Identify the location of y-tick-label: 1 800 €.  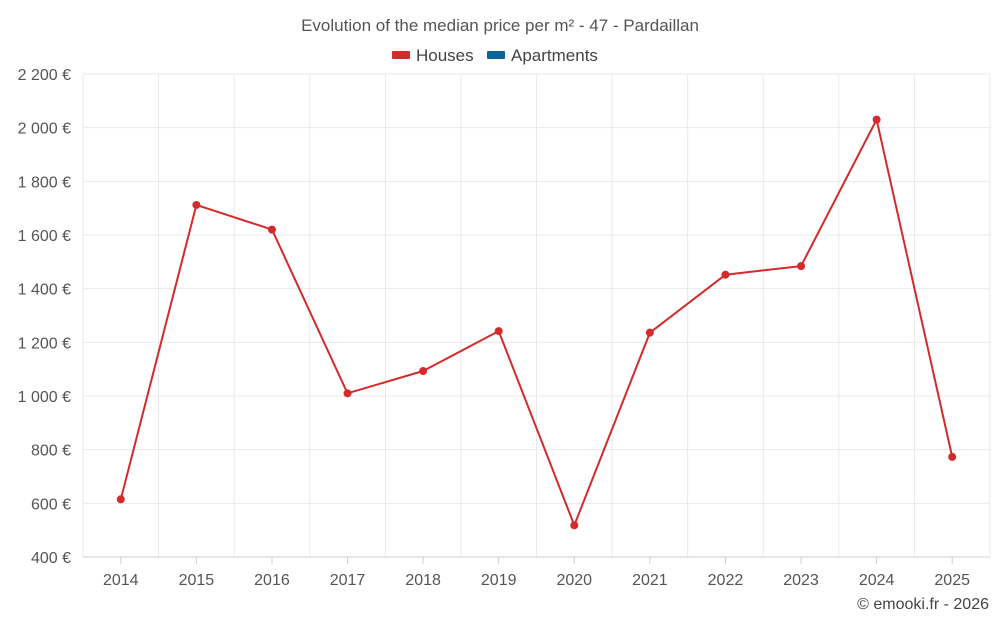
(44, 182).